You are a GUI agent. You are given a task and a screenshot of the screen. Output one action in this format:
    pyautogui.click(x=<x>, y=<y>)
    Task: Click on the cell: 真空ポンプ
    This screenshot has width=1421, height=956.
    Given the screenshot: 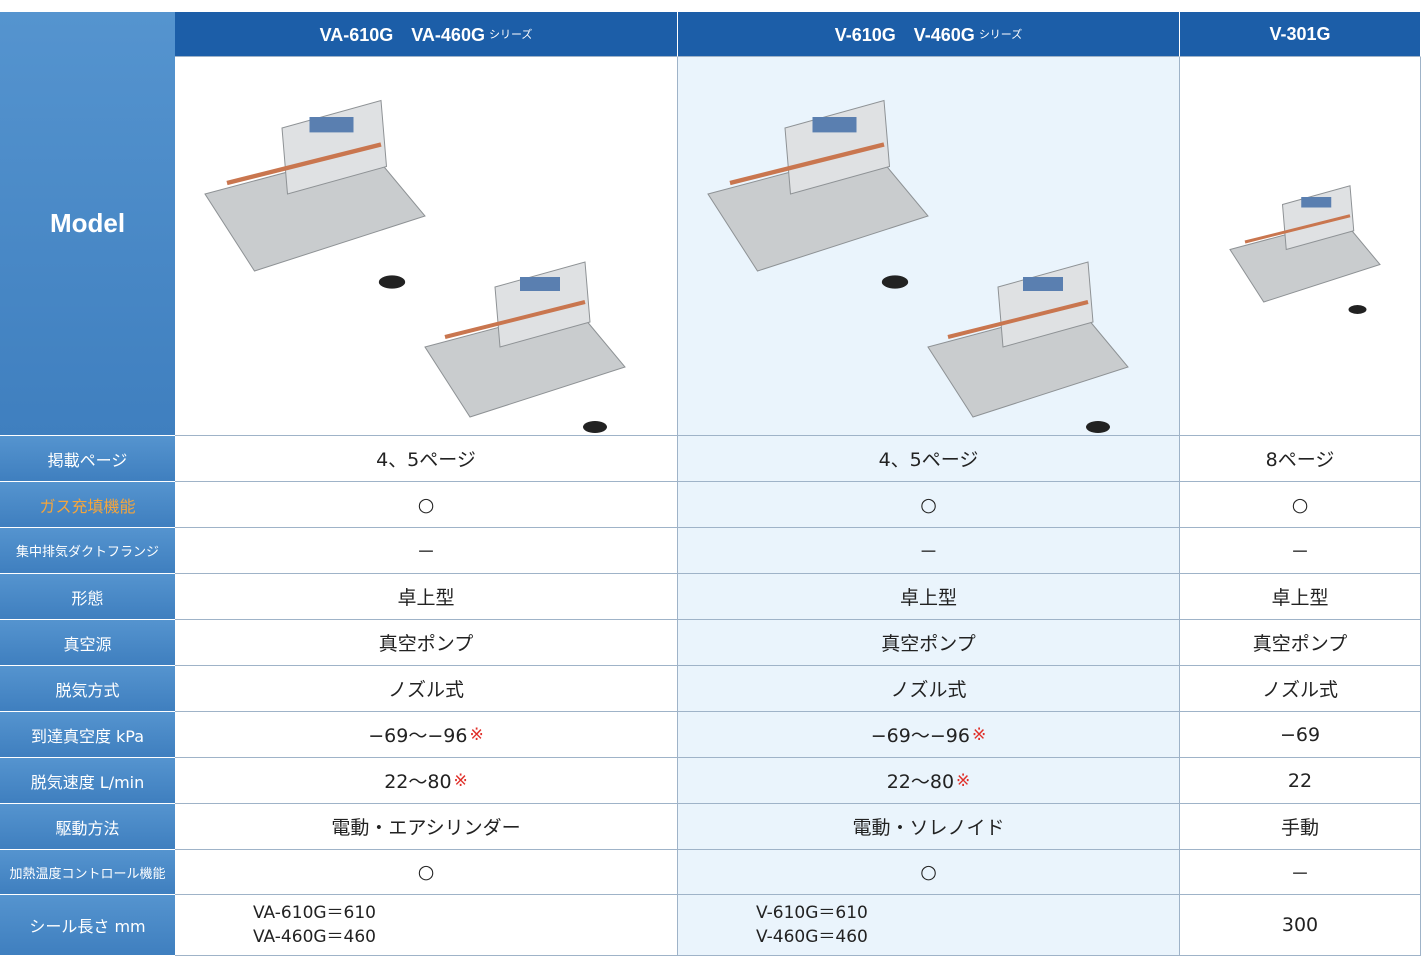 What is the action you would take?
    pyautogui.click(x=1300, y=643)
    